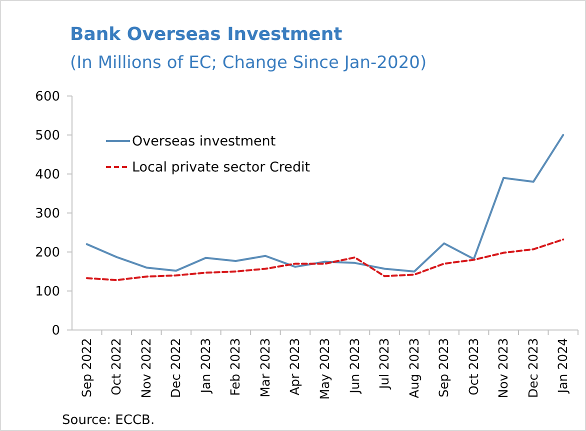  What do you see at coordinates (562, 366) in the screenshot?
I see `x-tick-label: Jan 2024` at bounding box center [562, 366].